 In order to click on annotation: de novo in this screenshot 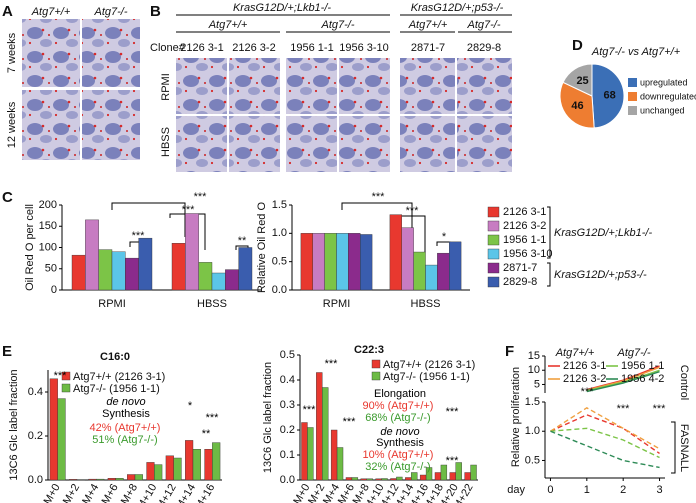, I will do `click(399, 432)`.